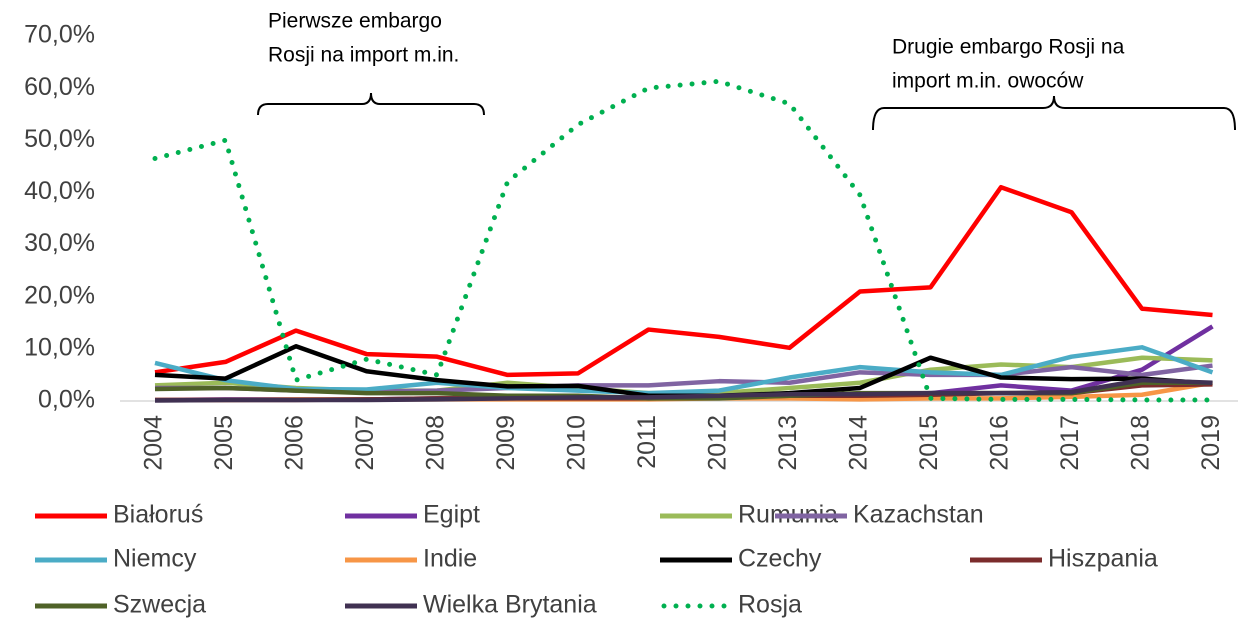 Image resolution: width=1238 pixels, height=620 pixels. What do you see at coordinates (577, 443) in the screenshot?
I see `x-tick-label: 2010` at bounding box center [577, 443].